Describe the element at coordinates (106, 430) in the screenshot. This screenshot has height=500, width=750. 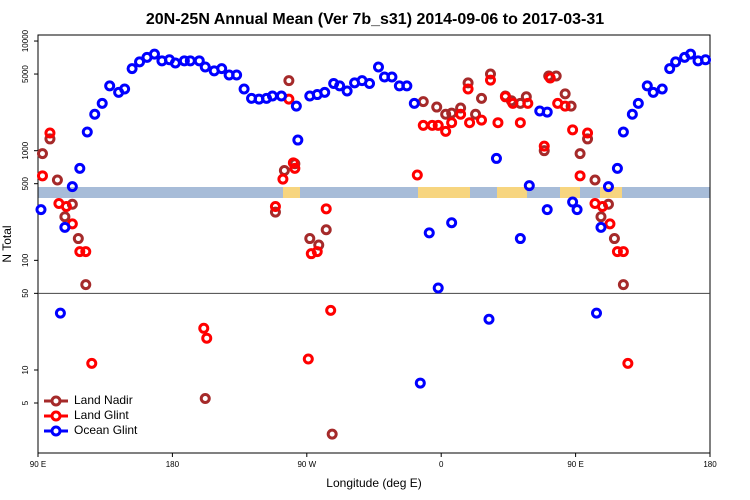
I see `legend-label: Ocean Glint` at that location.